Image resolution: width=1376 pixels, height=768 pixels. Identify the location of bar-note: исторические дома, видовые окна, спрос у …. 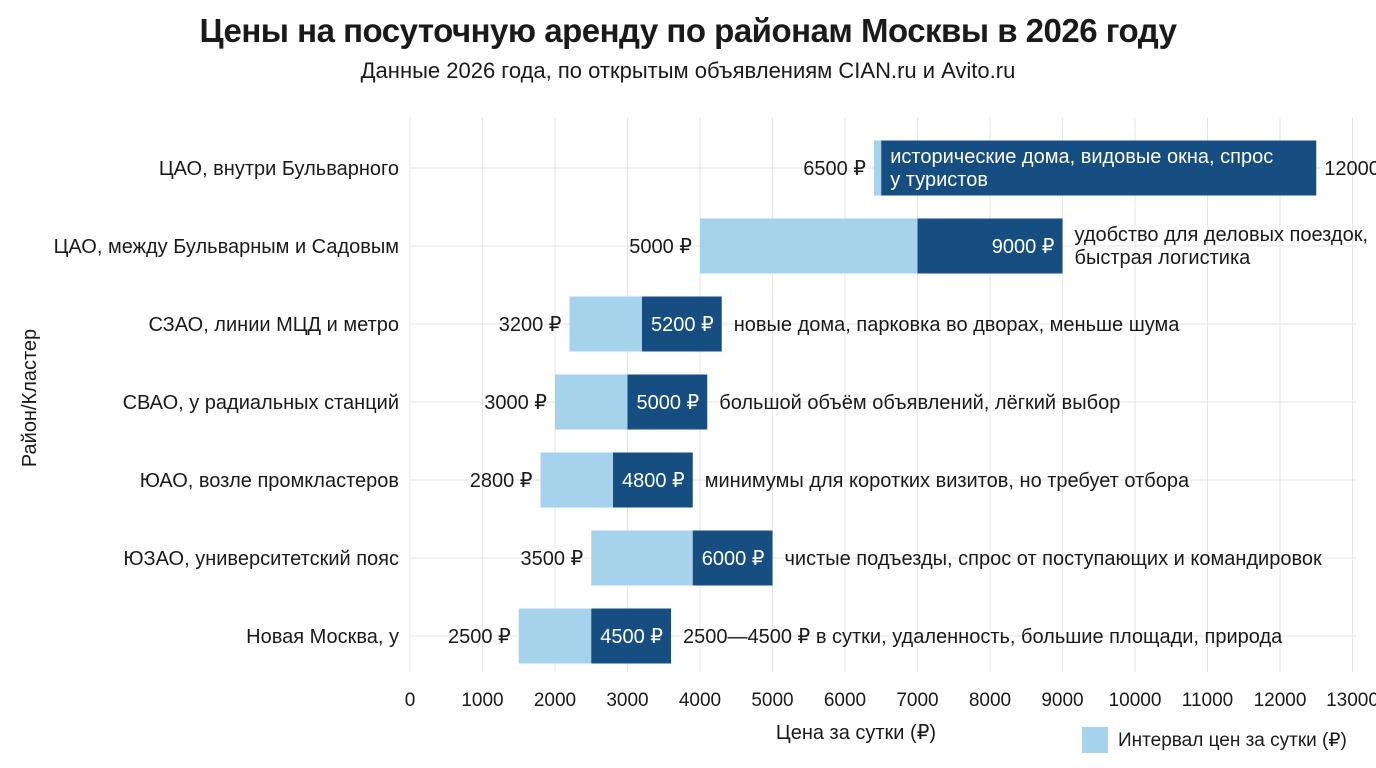
(1081, 168).